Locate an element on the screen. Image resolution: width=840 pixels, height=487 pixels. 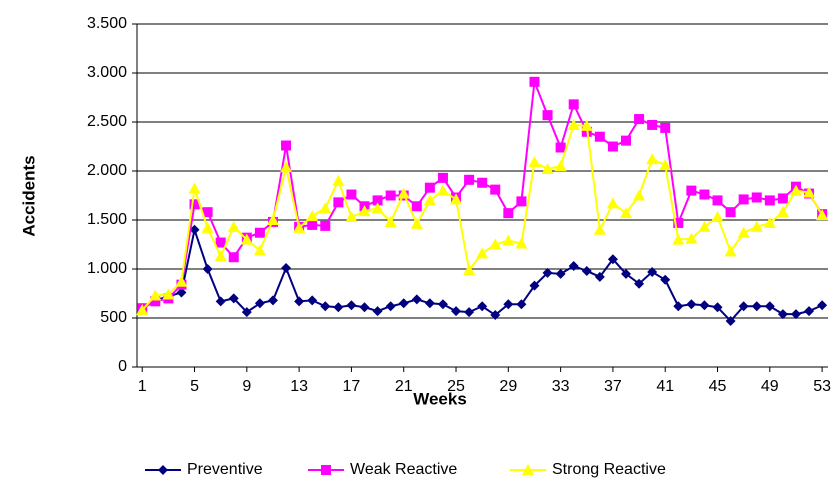
legend-label: Weak Reactive is located at coordinates (403, 469).